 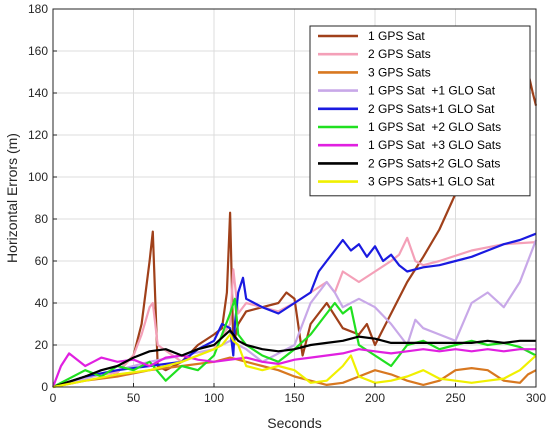 I want to click on y-tick-label: 160, so click(x=38, y=51).